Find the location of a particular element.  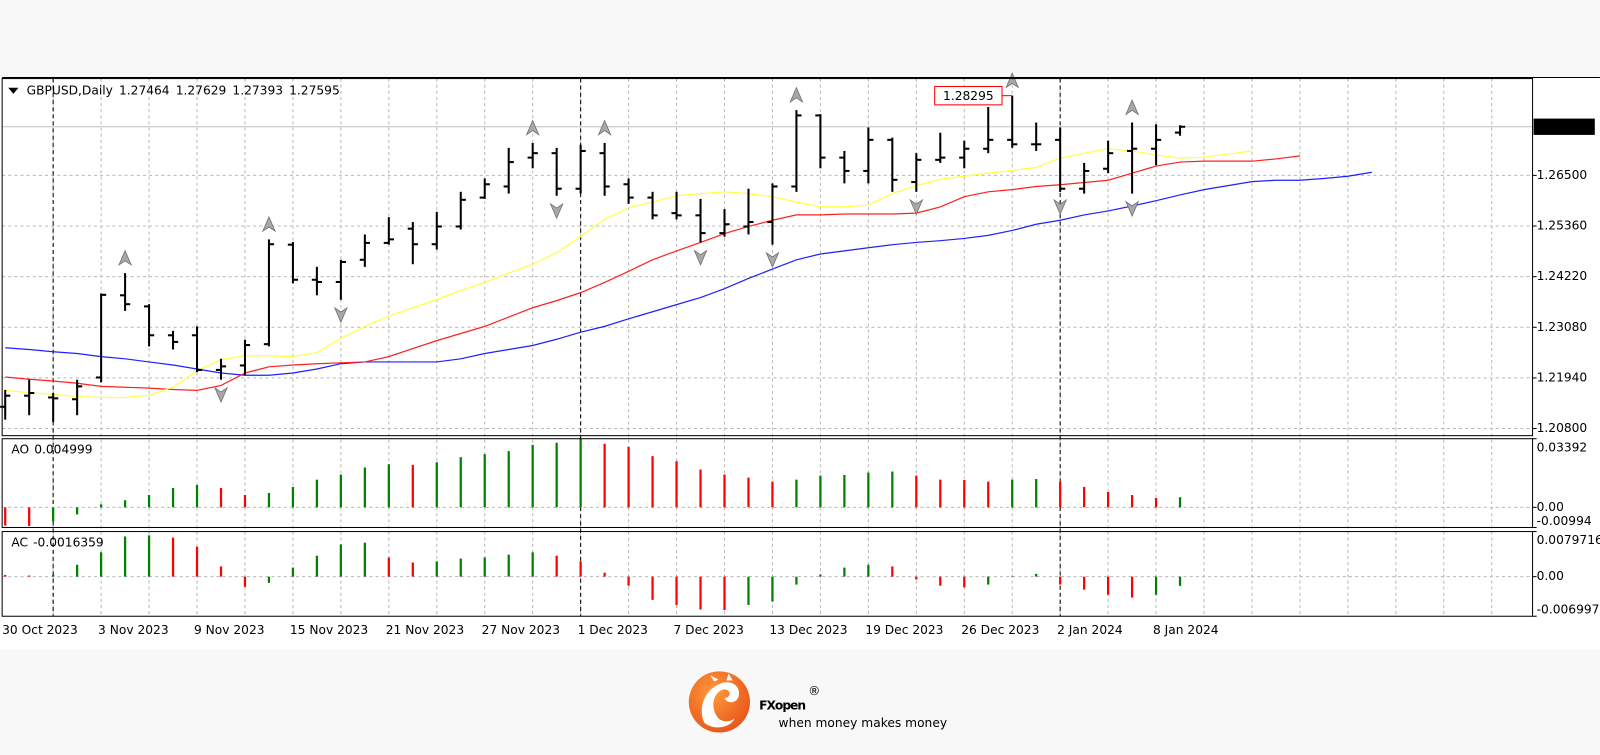

y-tick-label: 1.23080 is located at coordinates (1562, 327).